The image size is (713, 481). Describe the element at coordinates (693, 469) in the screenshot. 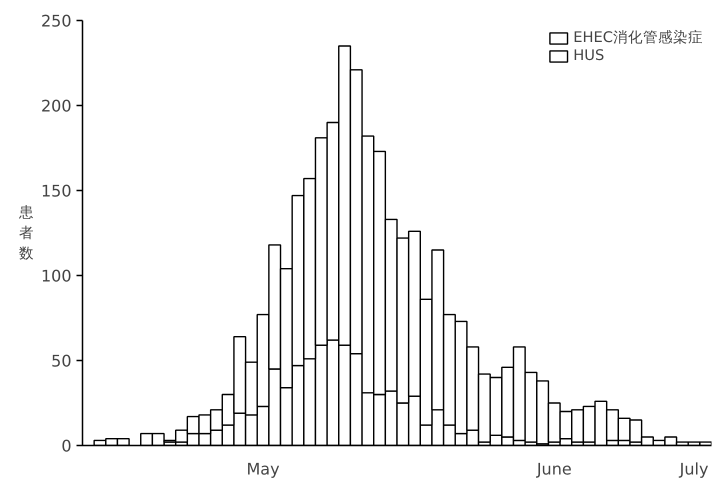

I see `x-tick-label: July` at that location.